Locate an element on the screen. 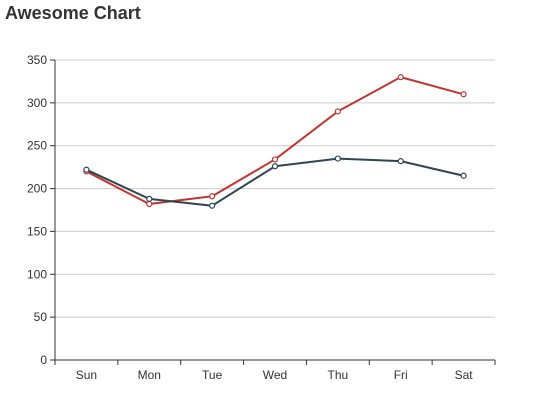 The image size is (550, 420). y-tick-label: 150 is located at coordinates (37, 231).